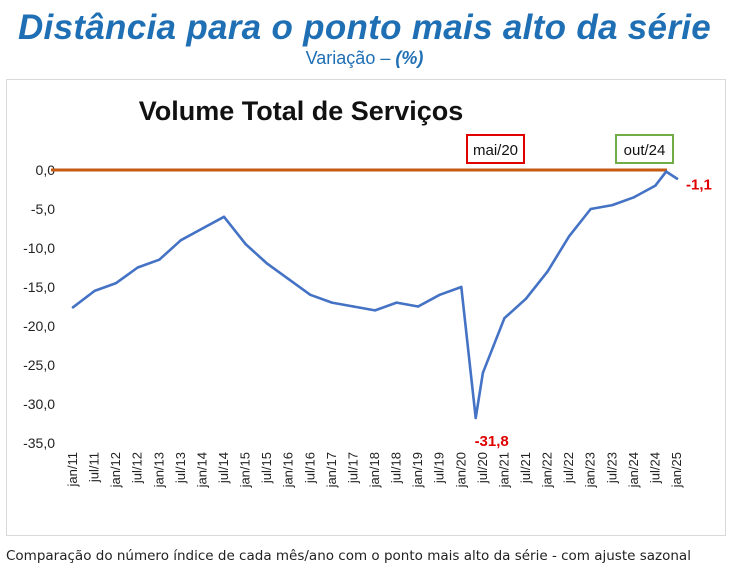 Image resolution: width=729 pixels, height=577 pixels. Describe the element at coordinates (460, 470) in the screenshot. I see `x-tick-label: jan/20` at that location.